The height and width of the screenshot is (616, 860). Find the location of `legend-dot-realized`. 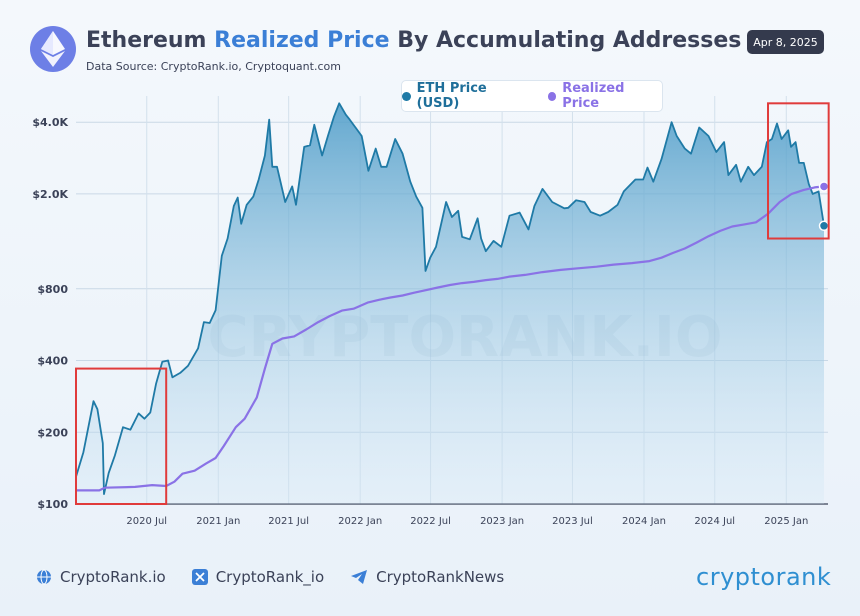

legend-dot-realized is located at coordinates (552, 96).